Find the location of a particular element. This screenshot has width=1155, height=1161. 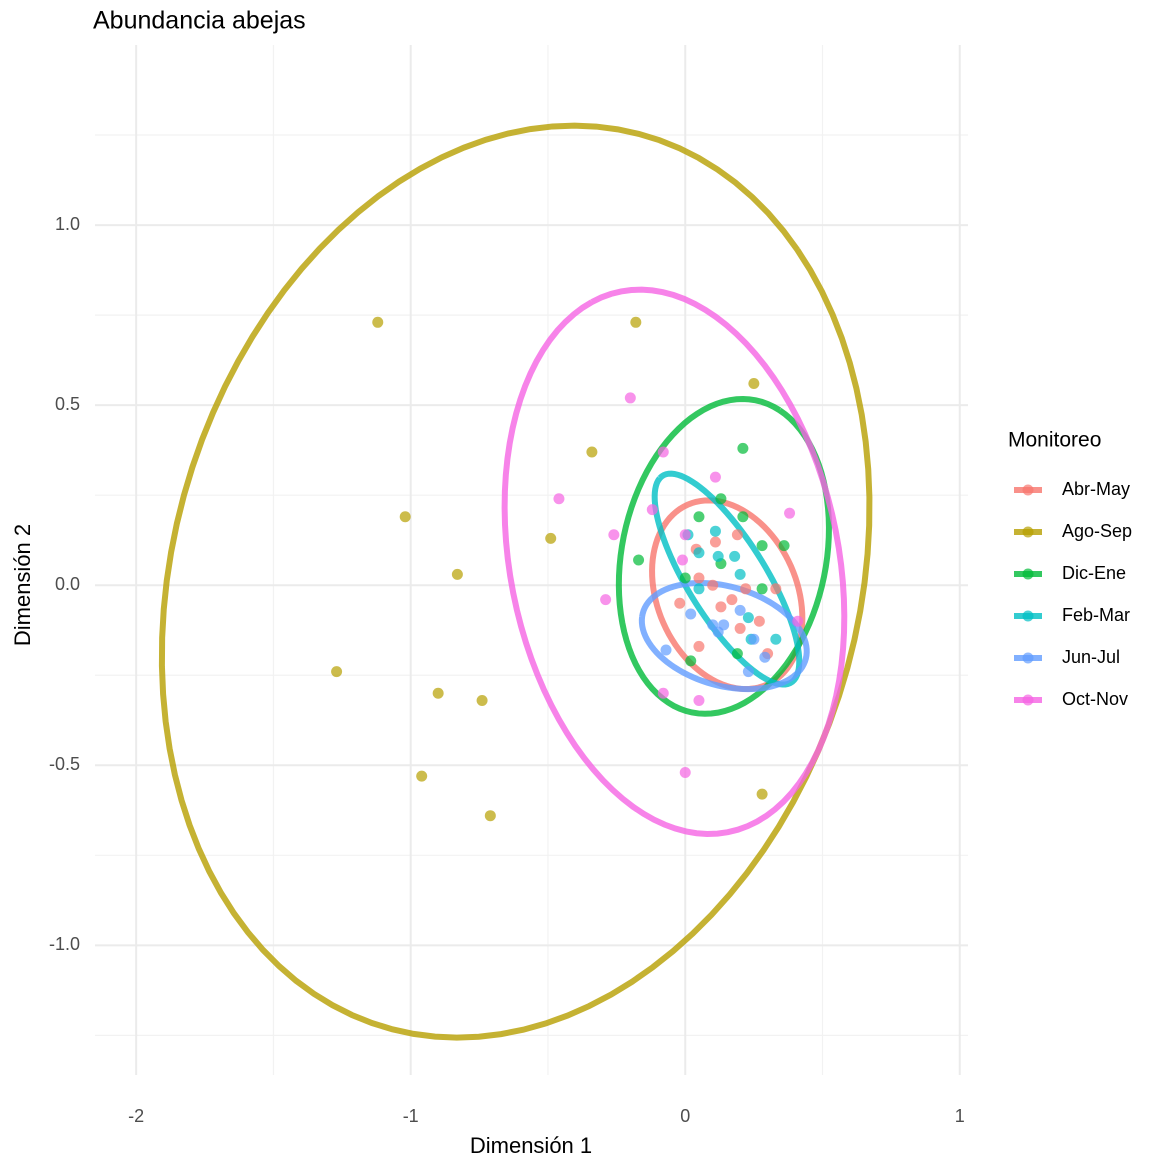

legend-title: Monitoreo is located at coordinates (1054, 440).